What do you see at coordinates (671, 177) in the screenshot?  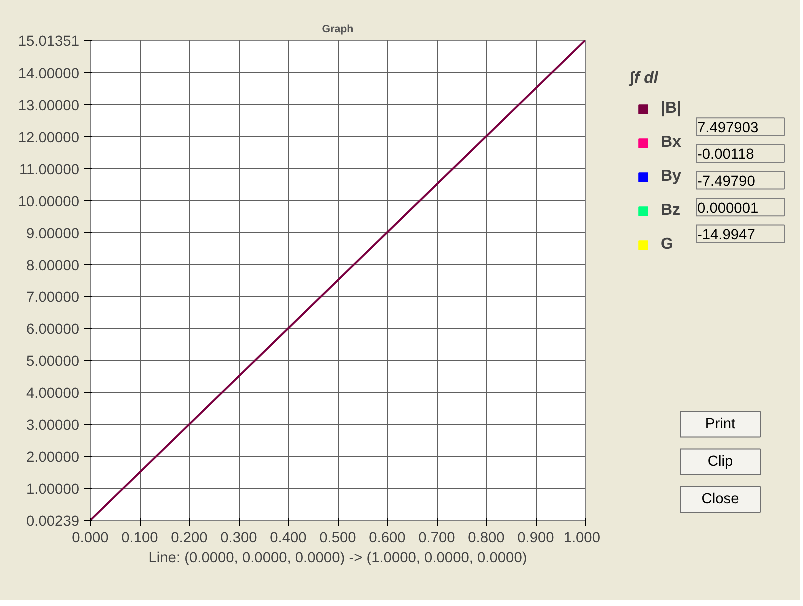 I see `legend-label: By` at bounding box center [671, 177].